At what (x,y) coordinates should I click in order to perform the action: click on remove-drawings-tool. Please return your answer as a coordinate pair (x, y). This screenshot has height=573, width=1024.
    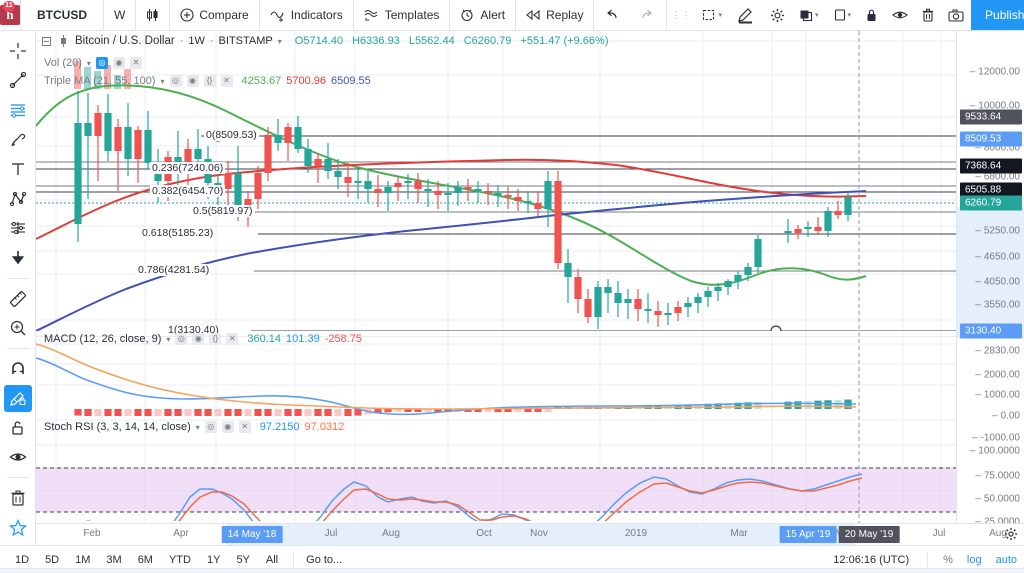
    Looking at the image, I should click on (18, 498).